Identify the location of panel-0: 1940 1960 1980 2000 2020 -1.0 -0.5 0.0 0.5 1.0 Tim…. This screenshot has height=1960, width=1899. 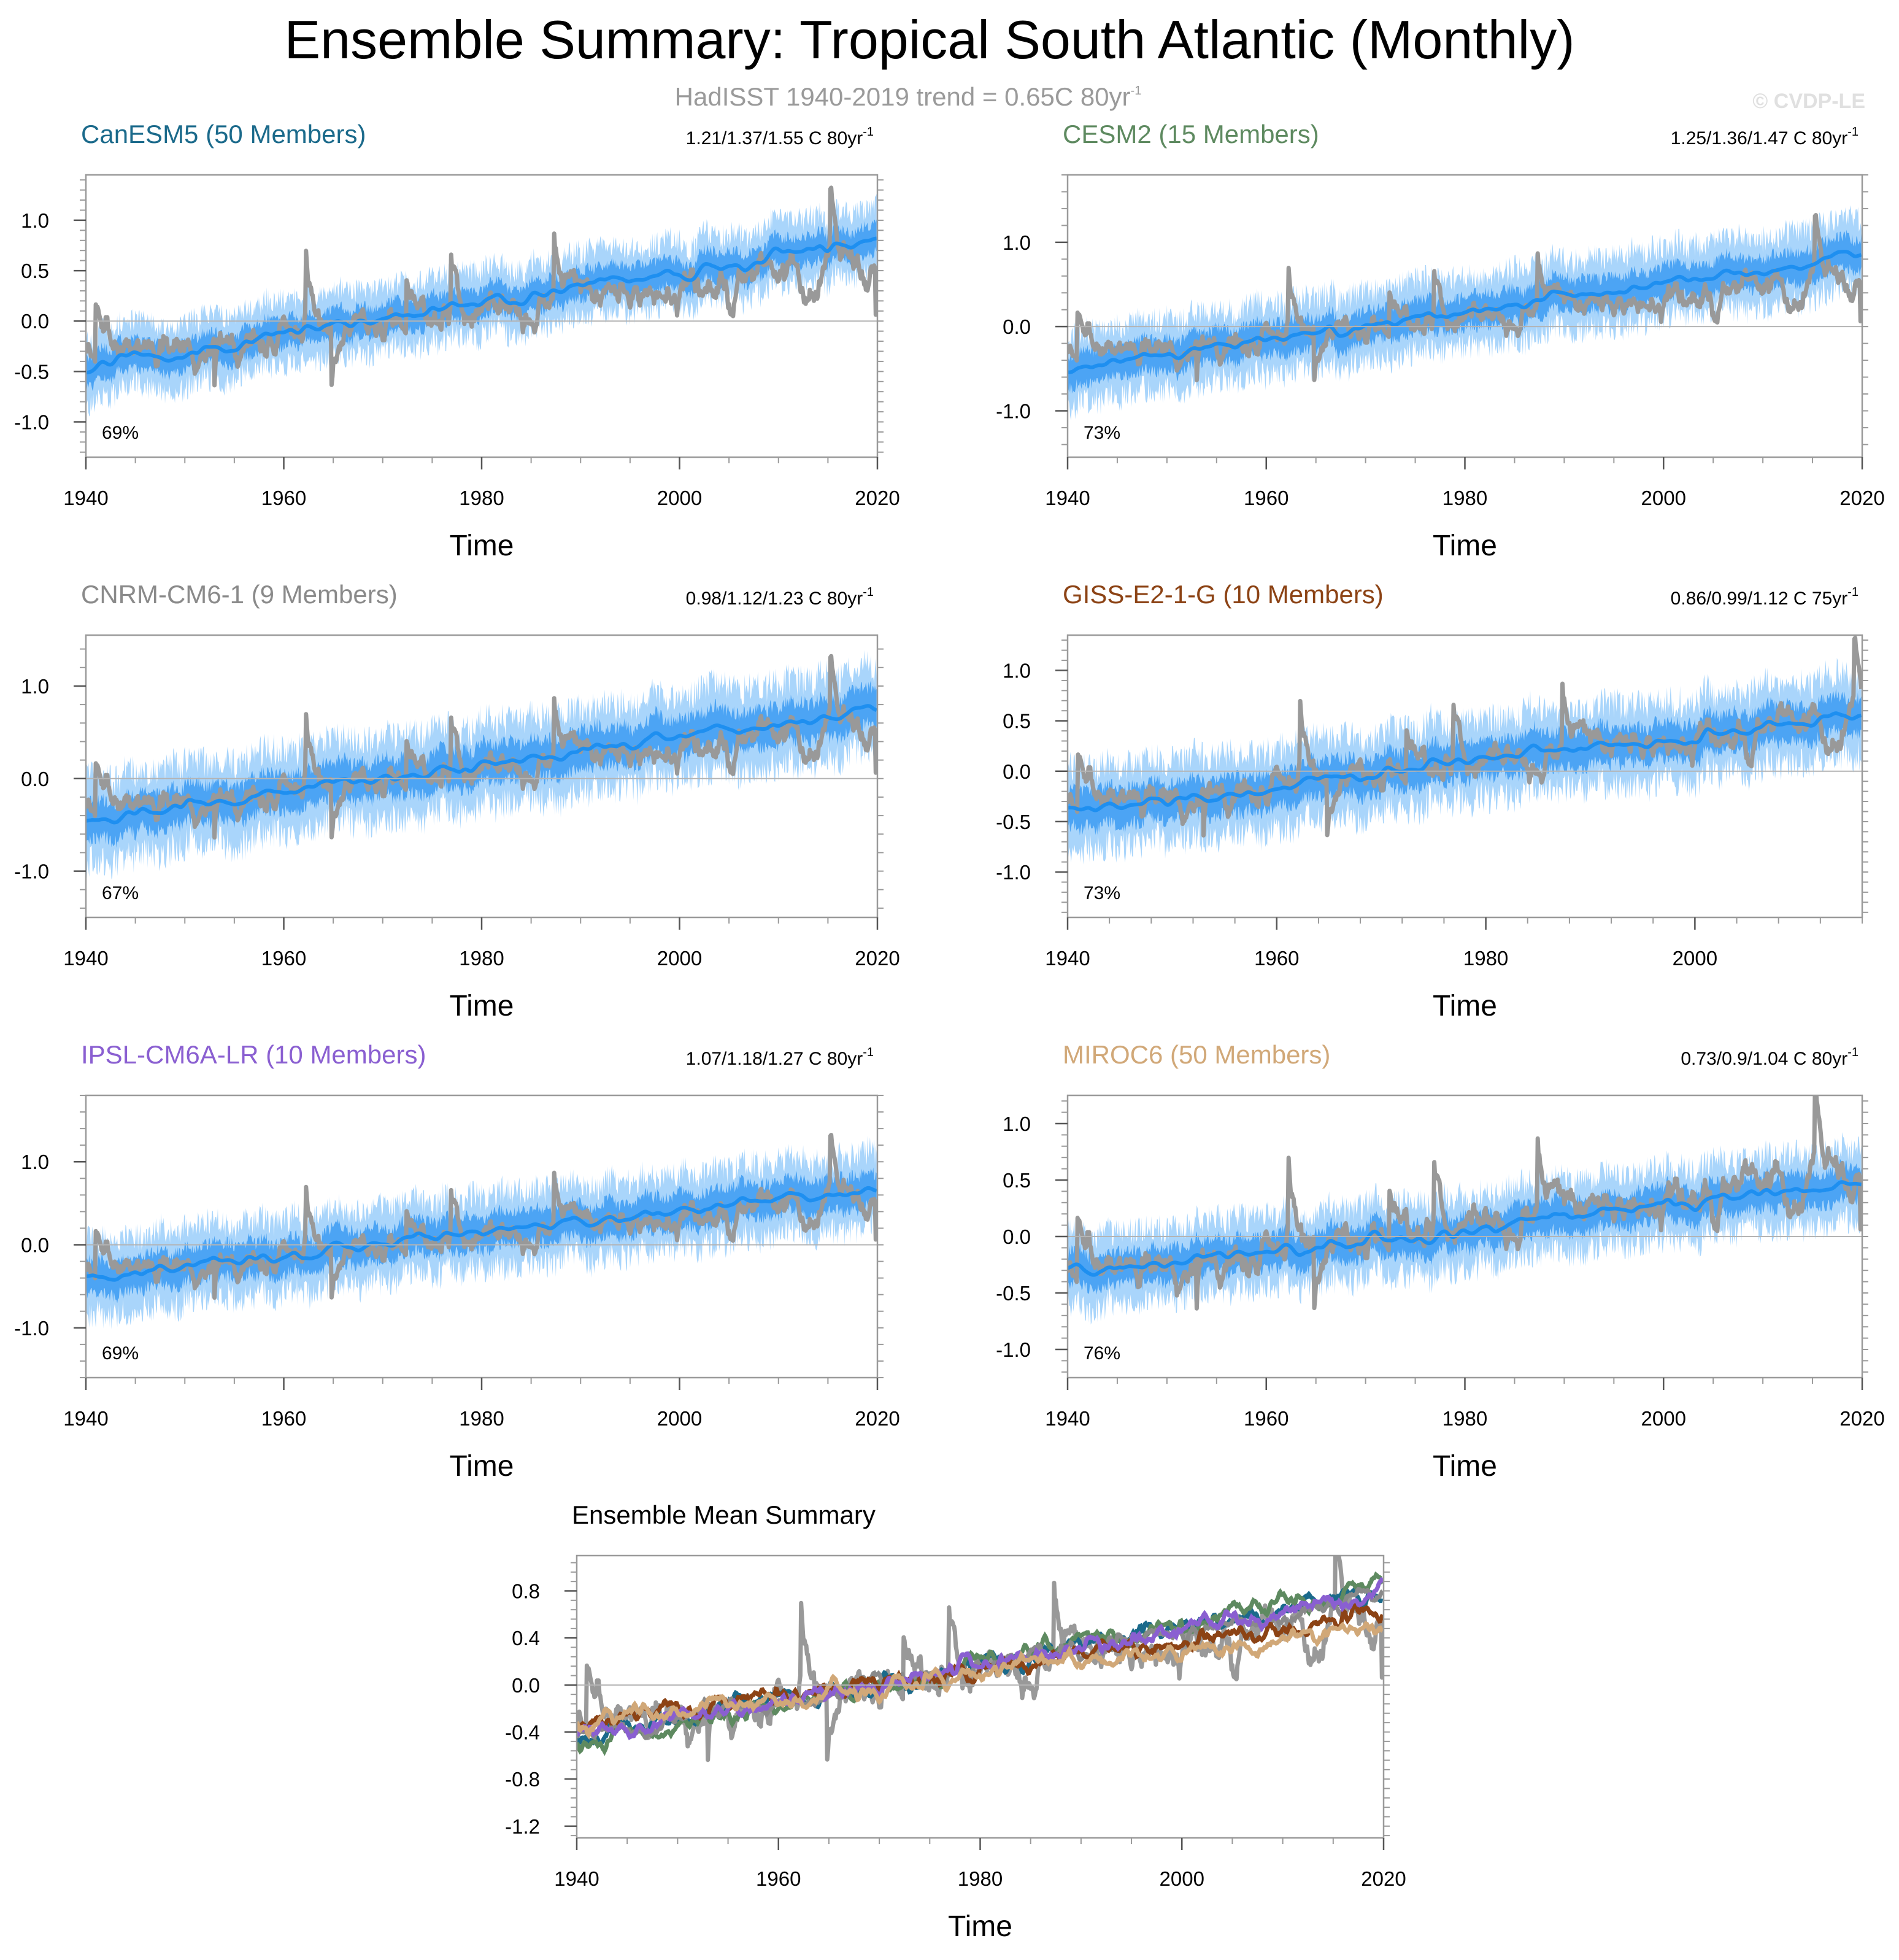
(457, 341).